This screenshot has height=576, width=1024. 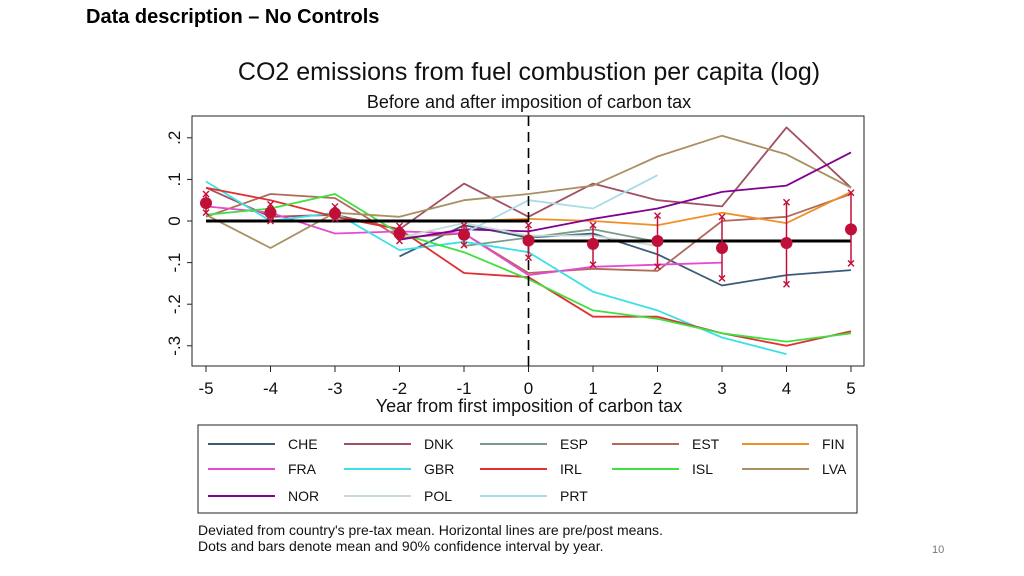 What do you see at coordinates (850, 388) in the screenshot?
I see `x-tick-label: 5` at bounding box center [850, 388].